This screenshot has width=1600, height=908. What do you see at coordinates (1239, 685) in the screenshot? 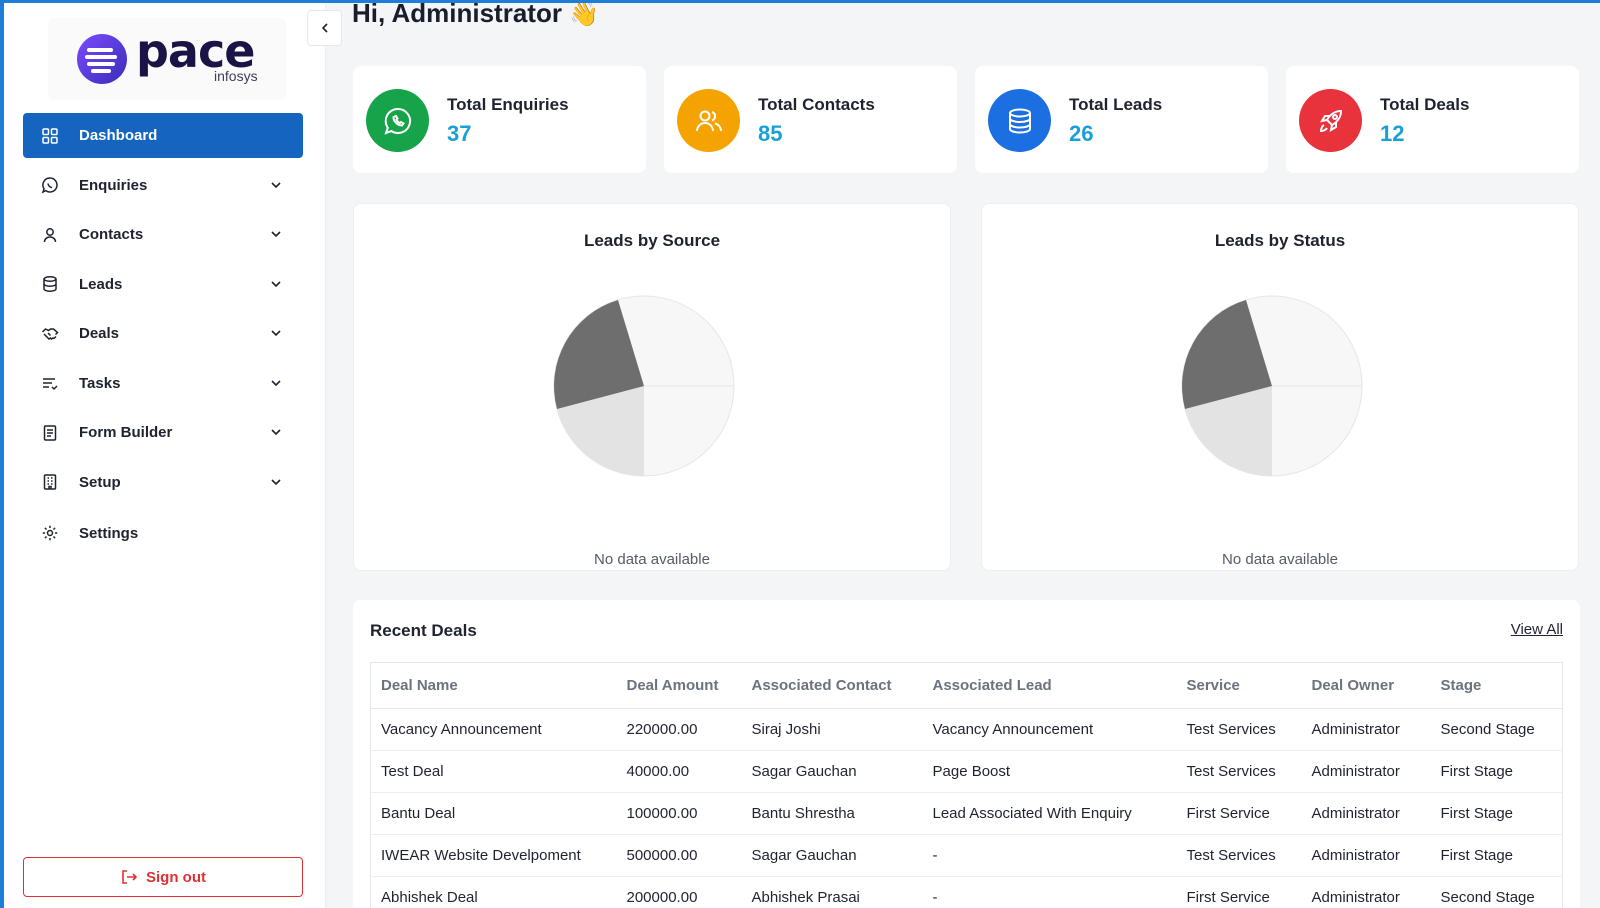
I see `column-header: Service` at bounding box center [1239, 685].